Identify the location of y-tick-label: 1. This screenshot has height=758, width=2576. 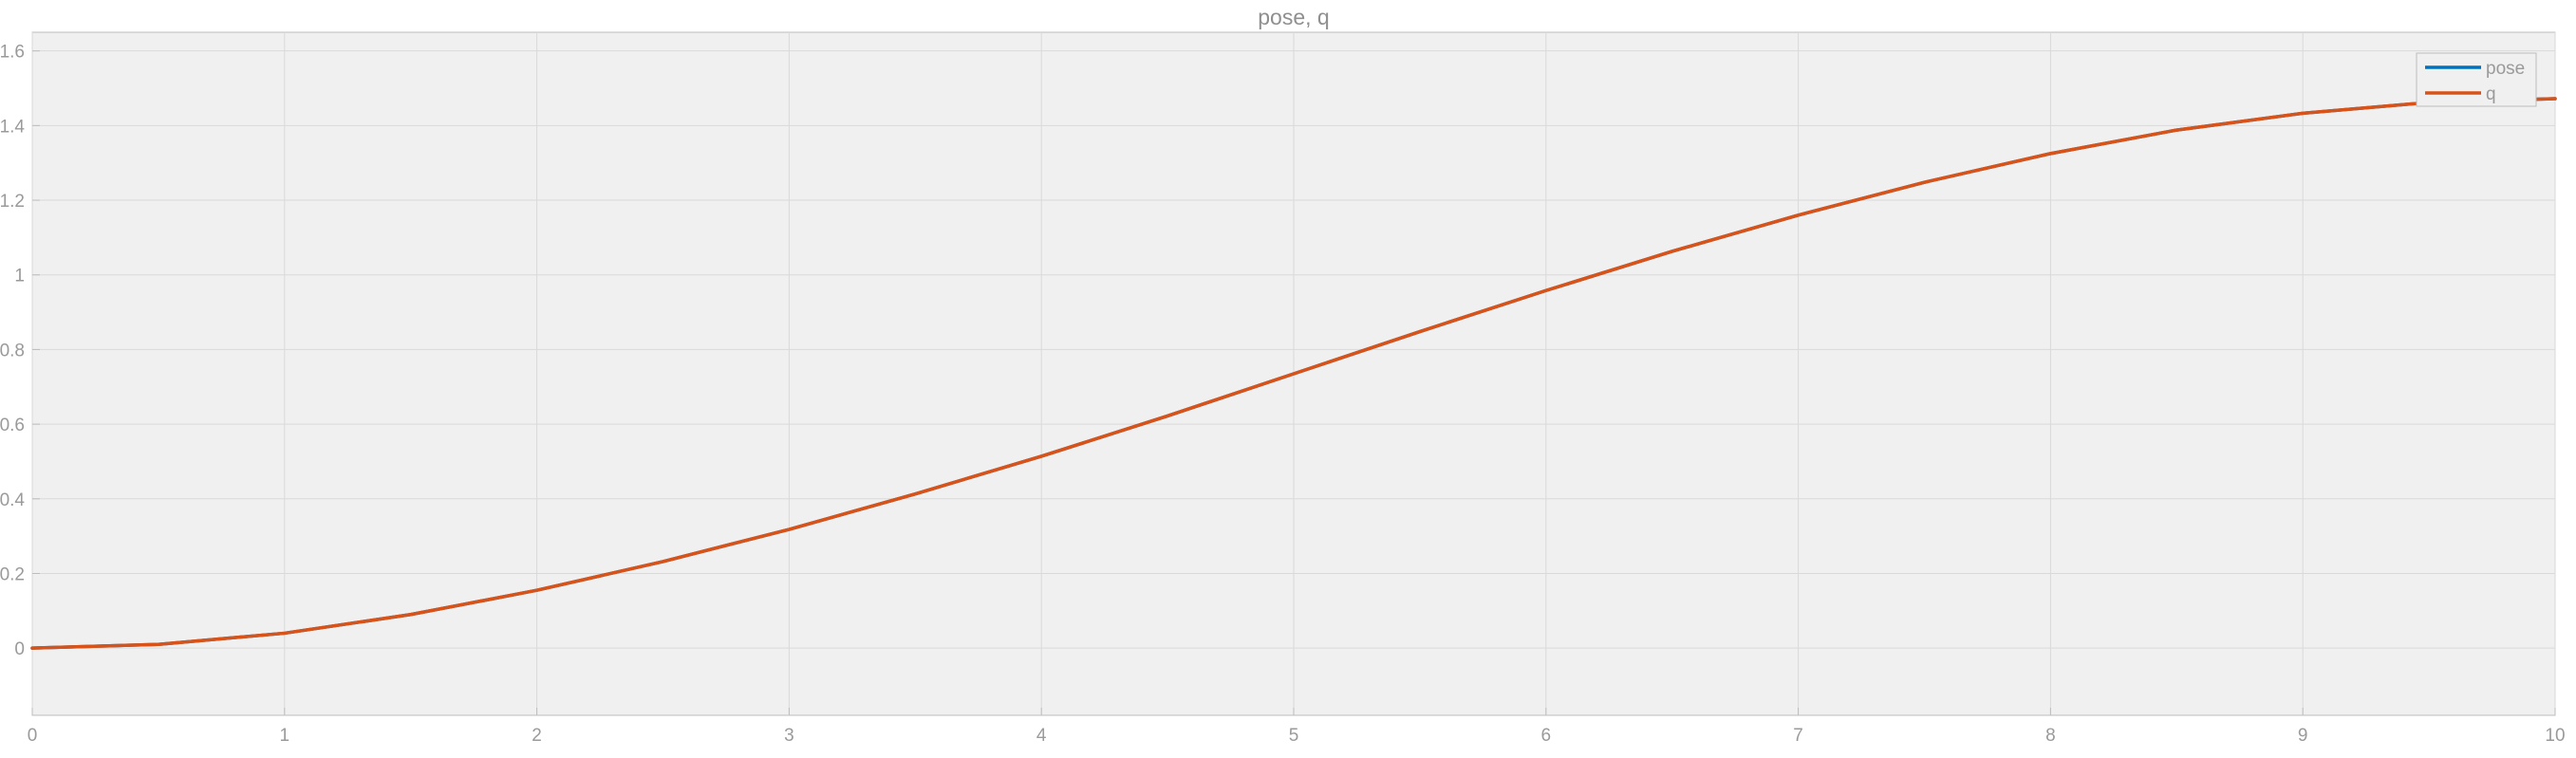
(19, 277).